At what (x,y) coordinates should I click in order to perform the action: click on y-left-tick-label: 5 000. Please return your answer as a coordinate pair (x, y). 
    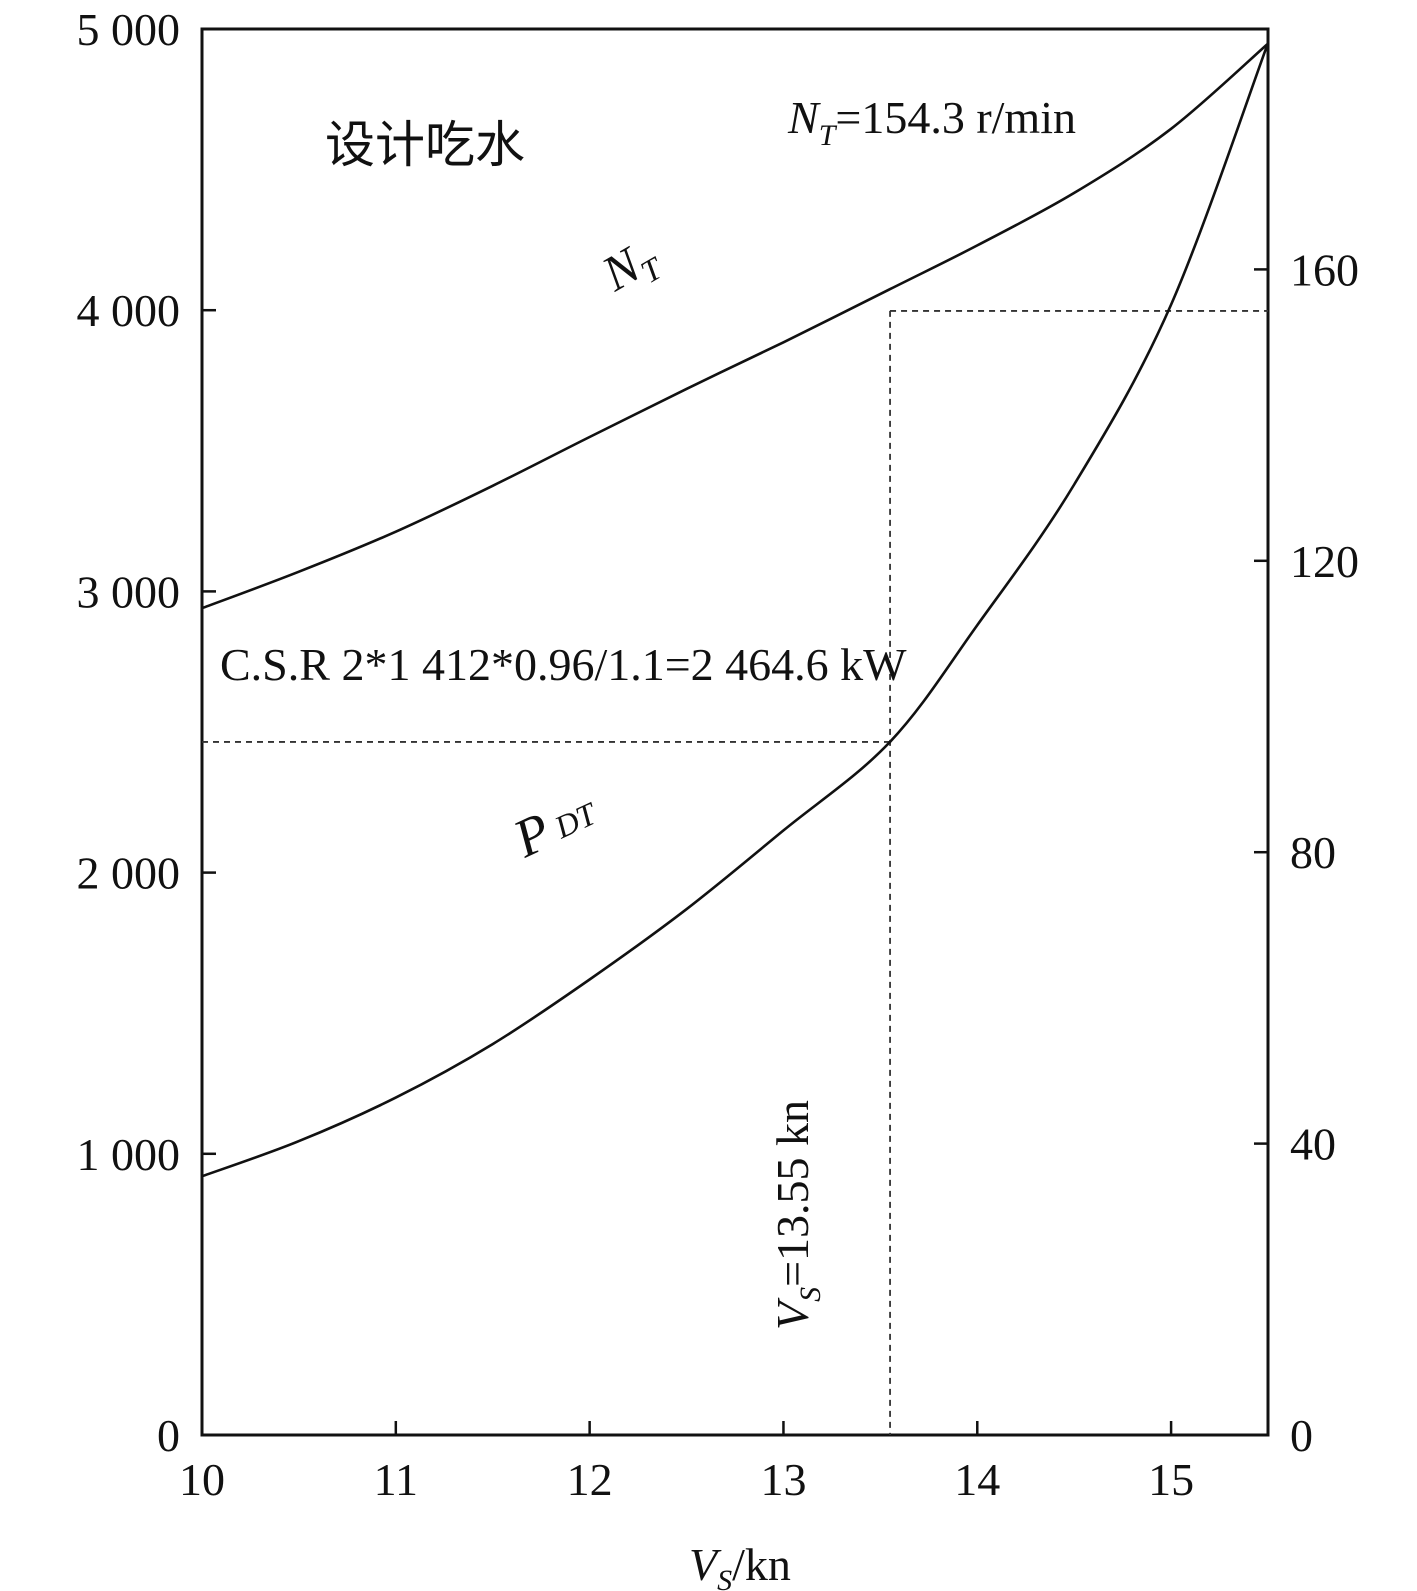
    Looking at the image, I should click on (129, 29).